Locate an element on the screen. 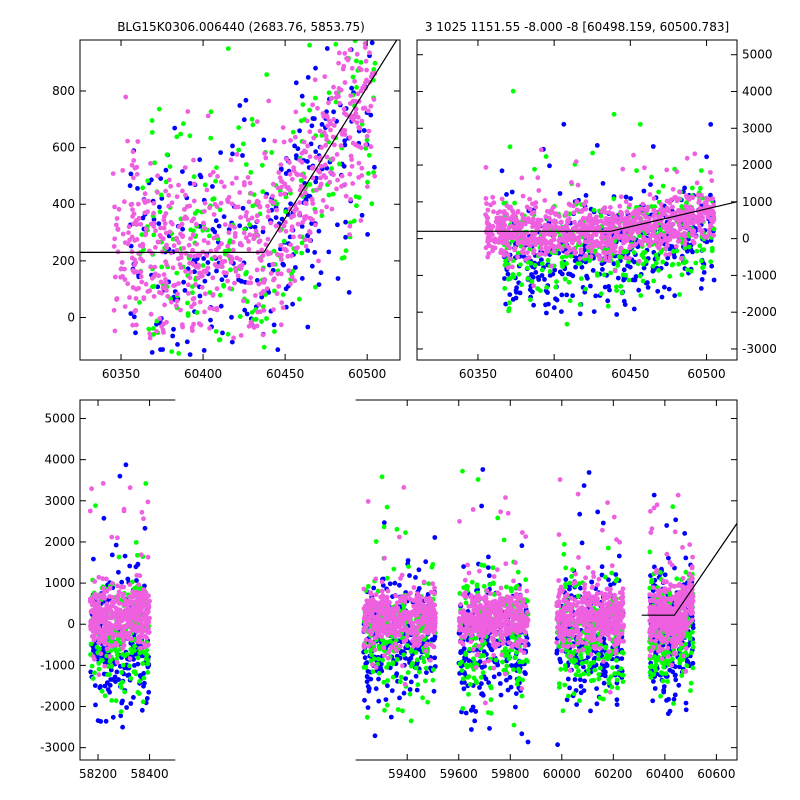 The height and width of the screenshot is (800, 800). x-tick-label: 60450 is located at coordinates (285, 374).